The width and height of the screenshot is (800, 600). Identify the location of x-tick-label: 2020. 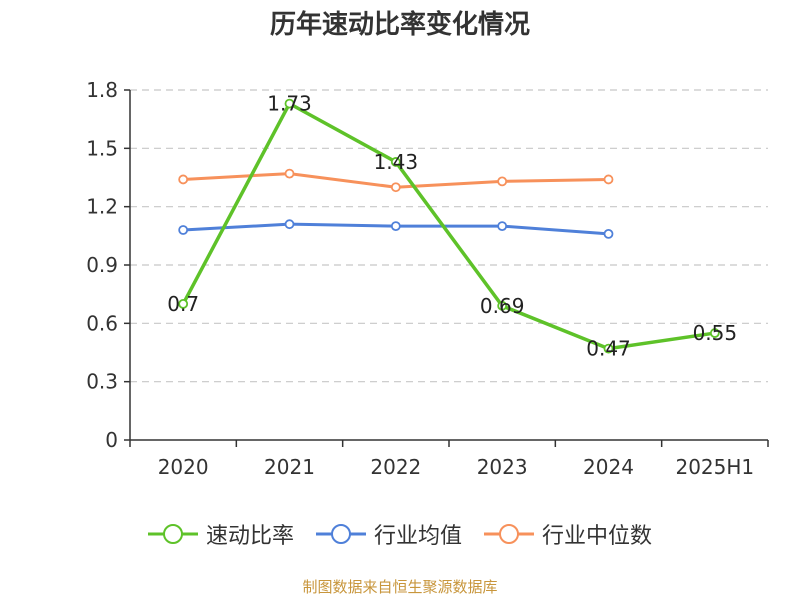
(183, 467).